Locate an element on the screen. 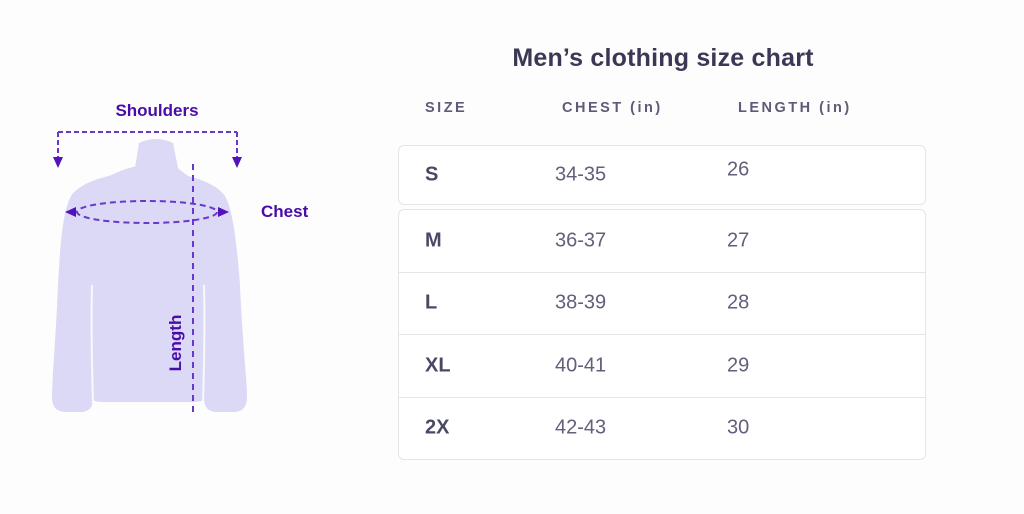 The height and width of the screenshot is (514, 1024). shoulders-right-arrow-icon is located at coordinates (237, 162).